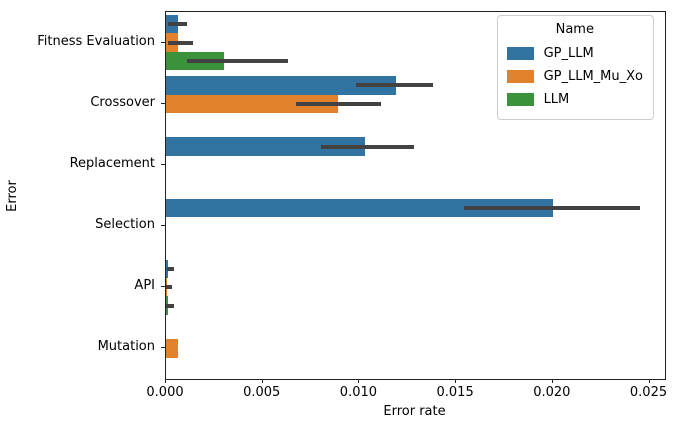  Describe the element at coordinates (556, 99) in the screenshot. I see `legend-label-llm: LLM` at that location.